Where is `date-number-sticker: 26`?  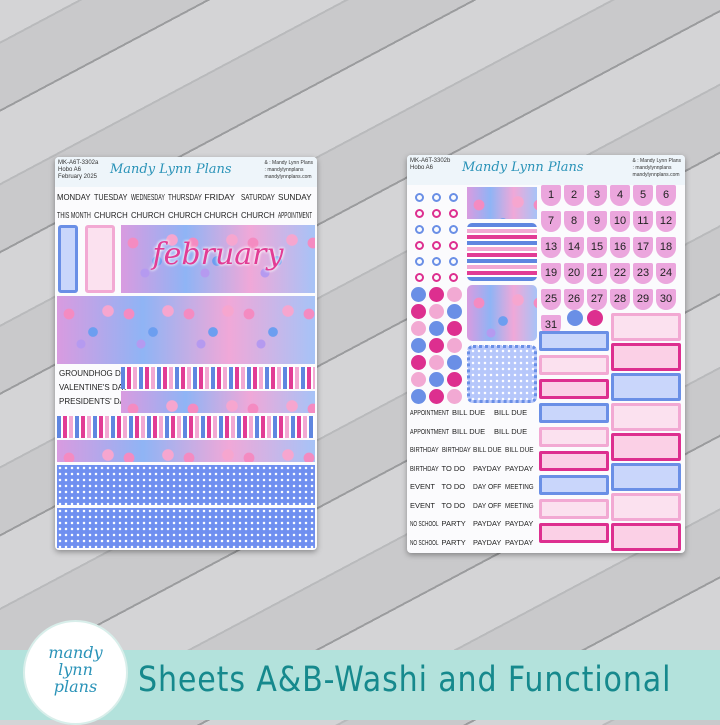
date-number-sticker: 26 is located at coordinates (574, 299).